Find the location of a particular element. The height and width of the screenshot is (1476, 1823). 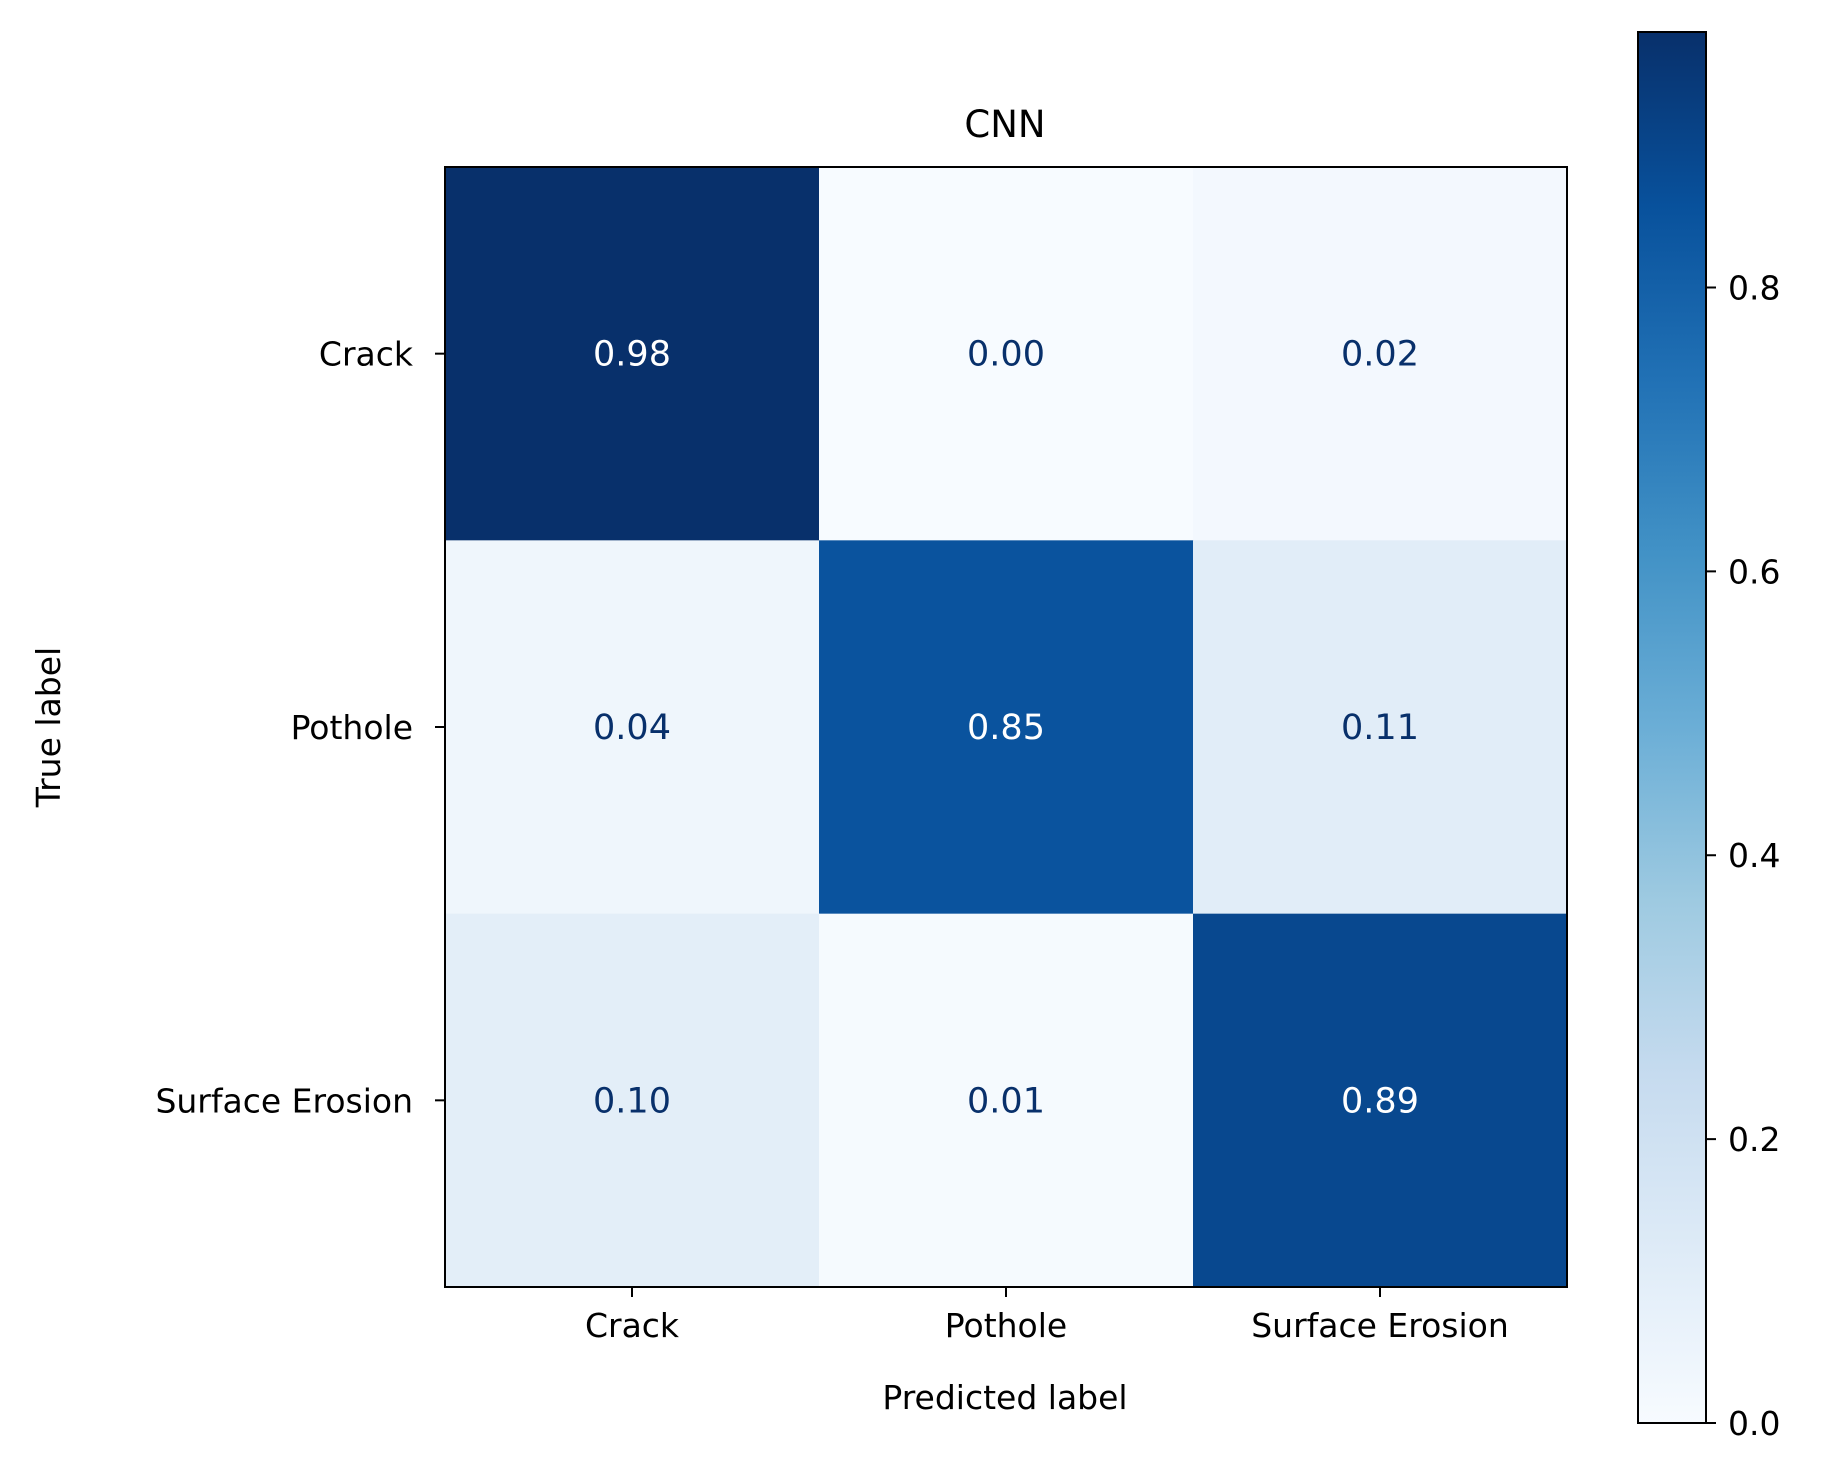

cell-value-label: 0.98 is located at coordinates (632, 355).